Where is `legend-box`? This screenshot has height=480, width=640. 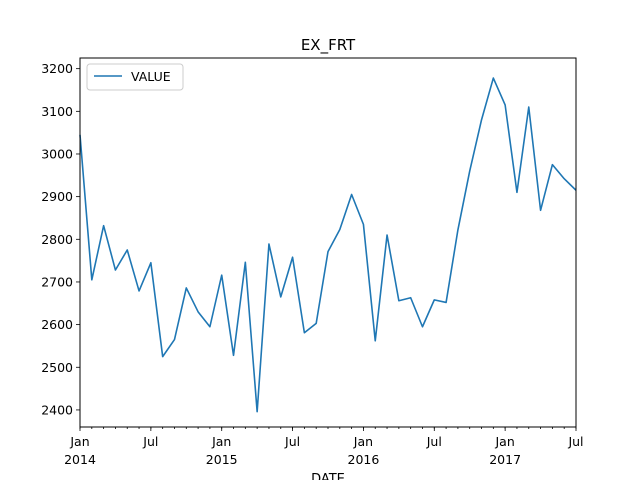 legend-box is located at coordinates (135, 77).